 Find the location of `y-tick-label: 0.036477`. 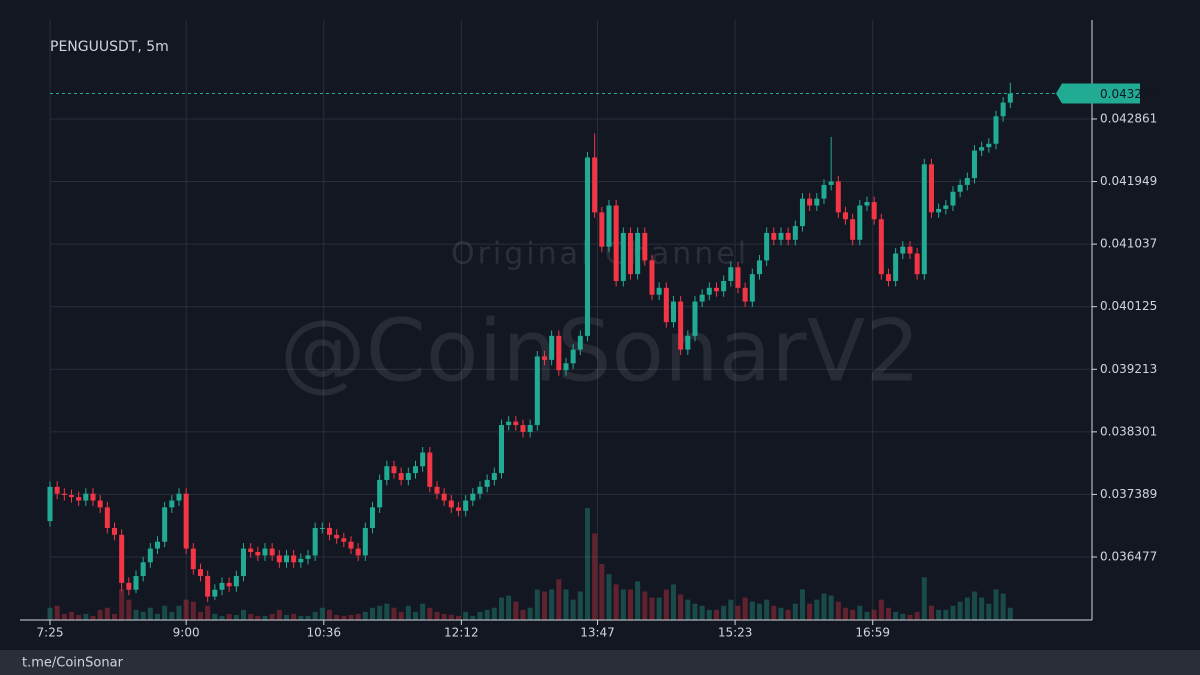

y-tick-label: 0.036477 is located at coordinates (1128, 557).